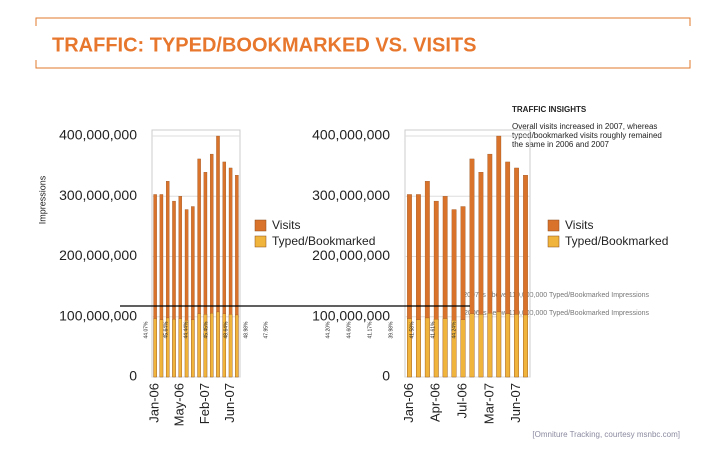 This screenshot has width=720, height=458. I want to click on x-tick-label: Apr-06, so click(435, 402).